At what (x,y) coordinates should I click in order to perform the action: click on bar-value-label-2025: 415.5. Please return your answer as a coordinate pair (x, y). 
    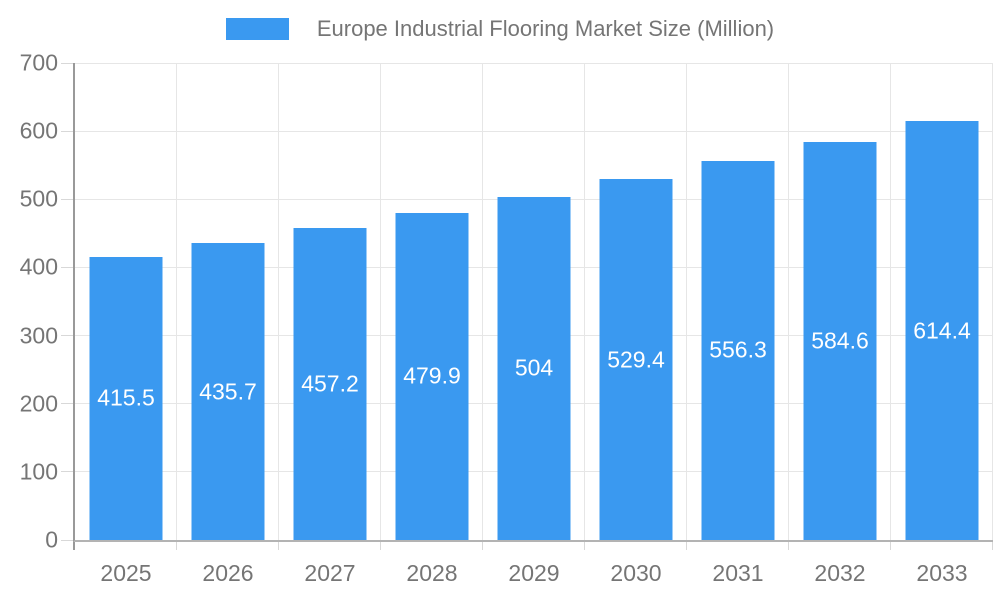
    Looking at the image, I should click on (126, 397).